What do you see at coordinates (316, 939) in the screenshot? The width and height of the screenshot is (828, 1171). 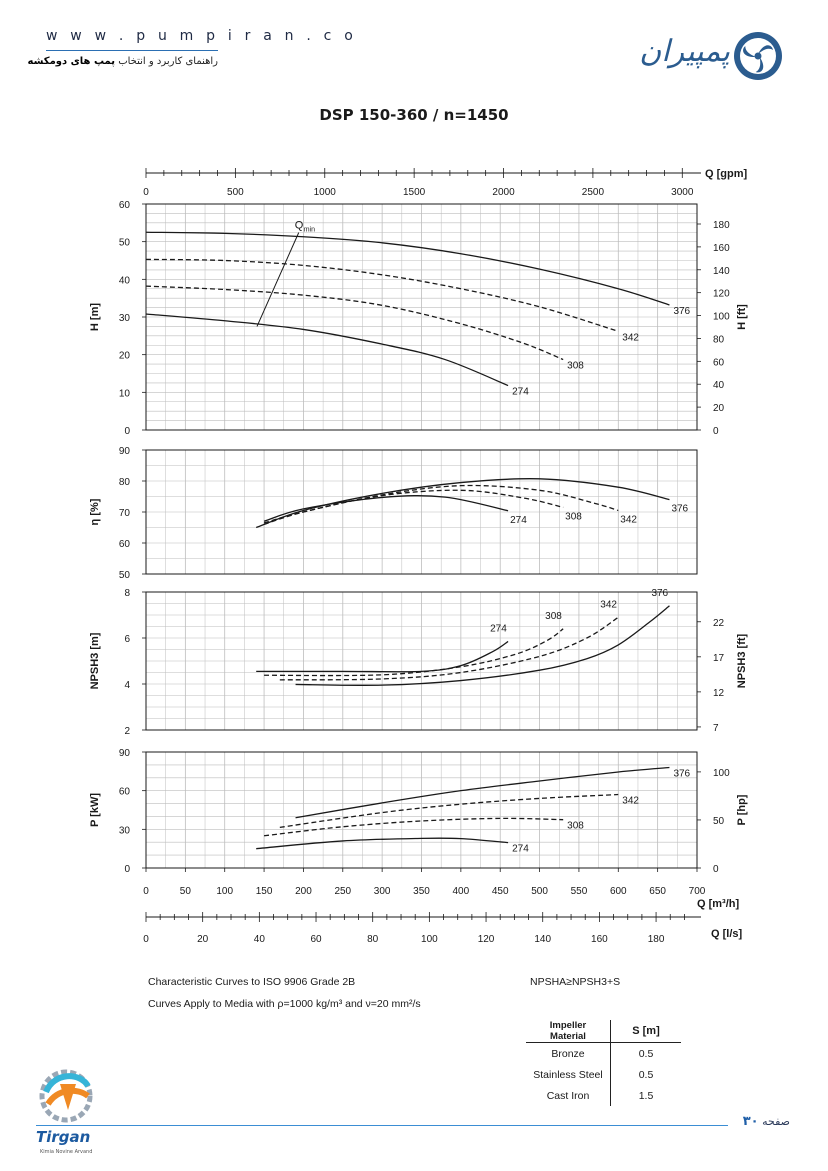 I see `ls-tick-label: 60` at bounding box center [316, 939].